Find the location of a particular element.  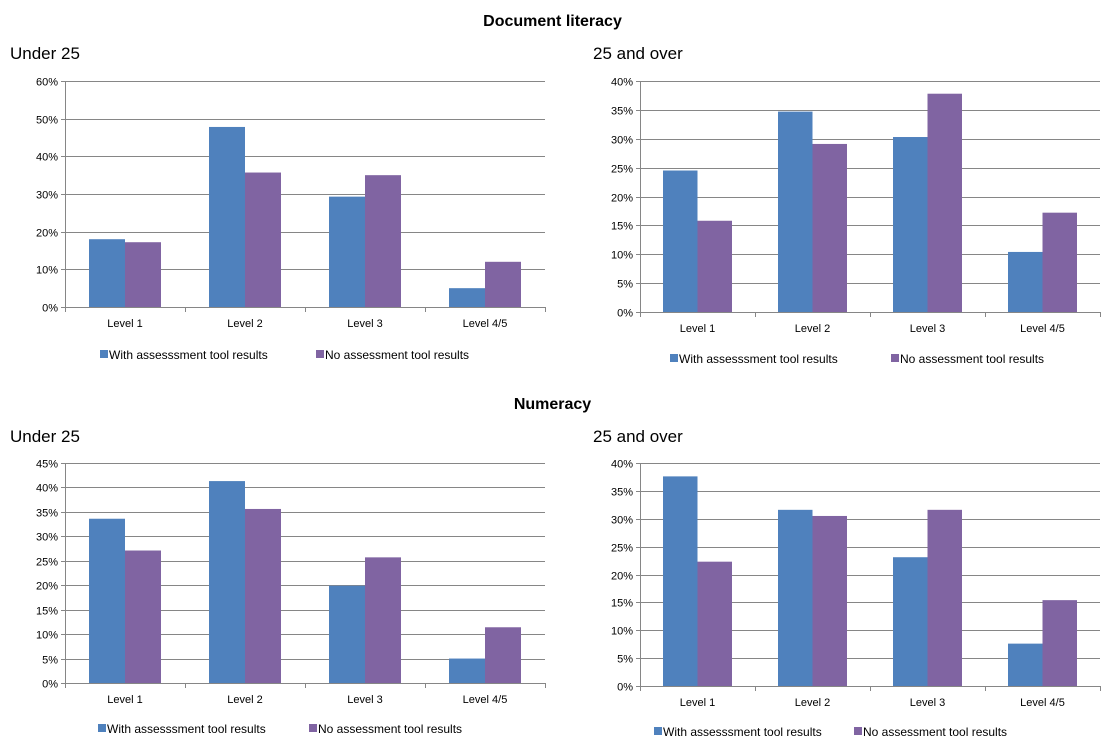

chart-title-doc-under-25: Under 25 is located at coordinates (45, 53).